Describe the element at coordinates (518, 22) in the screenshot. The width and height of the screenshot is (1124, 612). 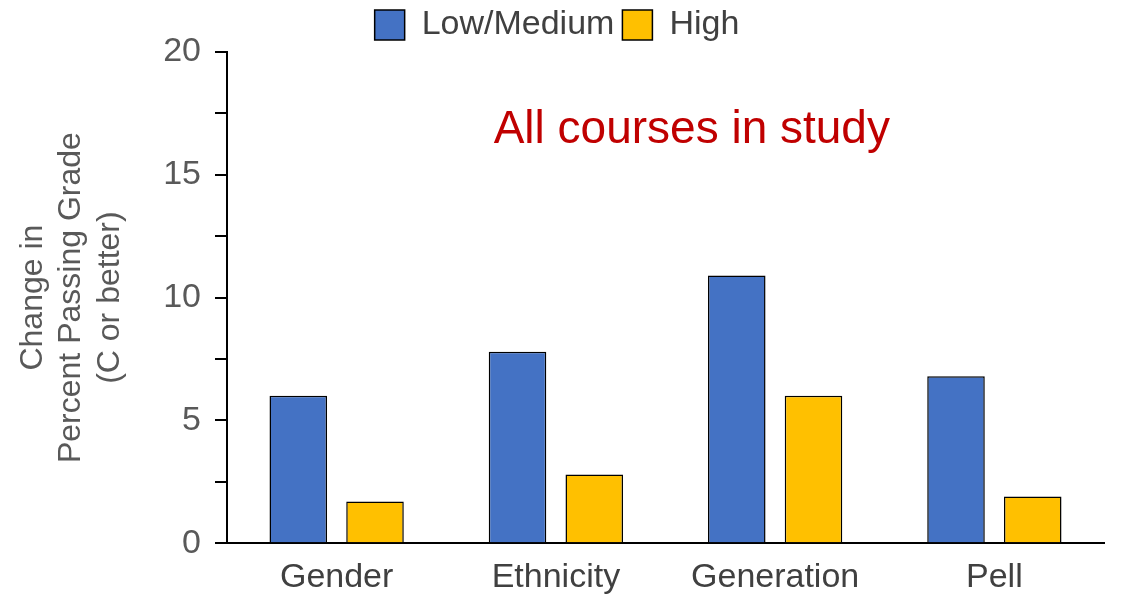
I see `legend-label: Low/Medium` at that location.